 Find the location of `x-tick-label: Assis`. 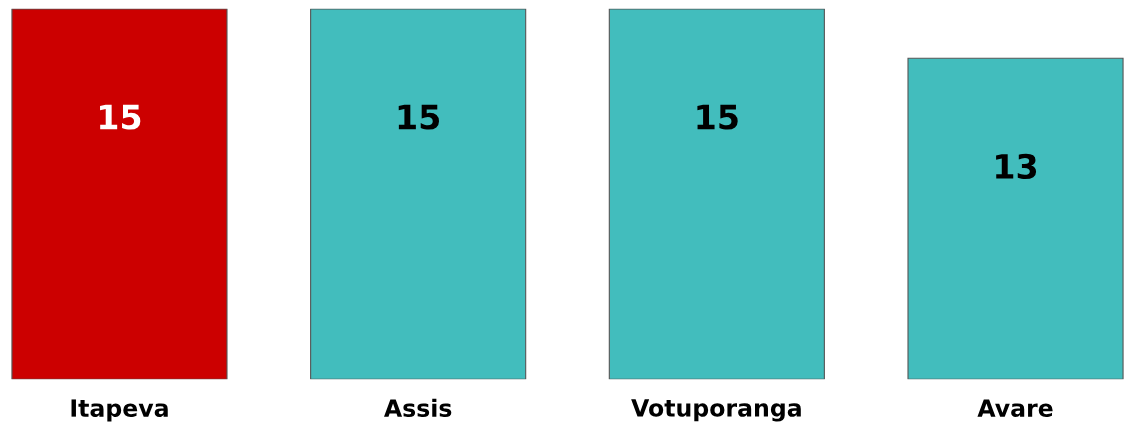

x-tick-label: Assis is located at coordinates (418, 407).